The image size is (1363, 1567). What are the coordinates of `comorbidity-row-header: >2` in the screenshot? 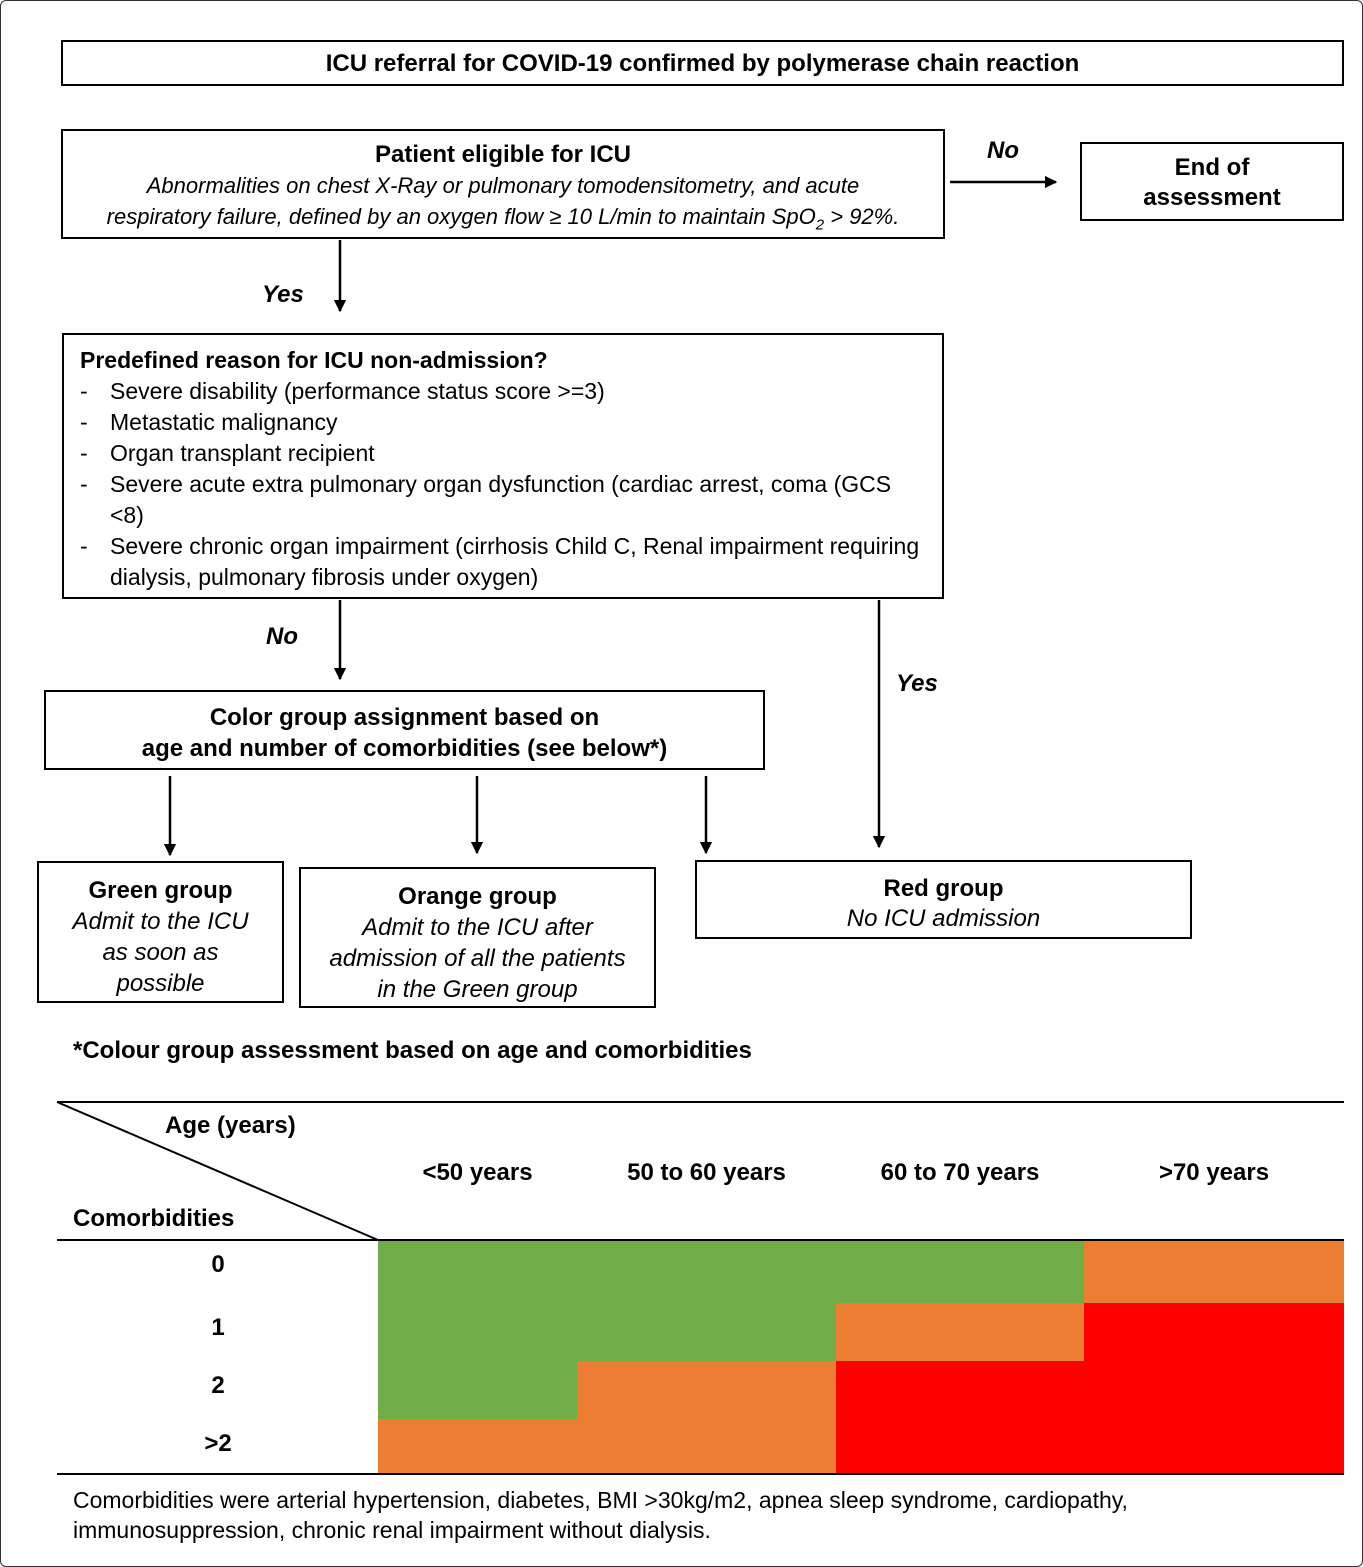 It's located at (218, 1443).